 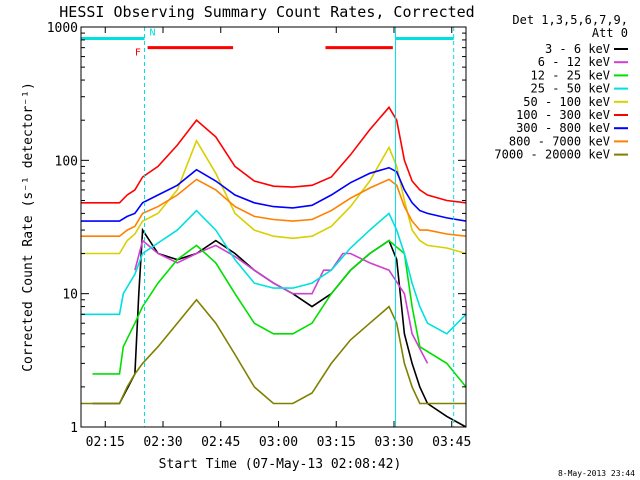 What do you see at coordinates (70, 295) in the screenshot?
I see `y-tick-label-2: 10` at bounding box center [70, 295].